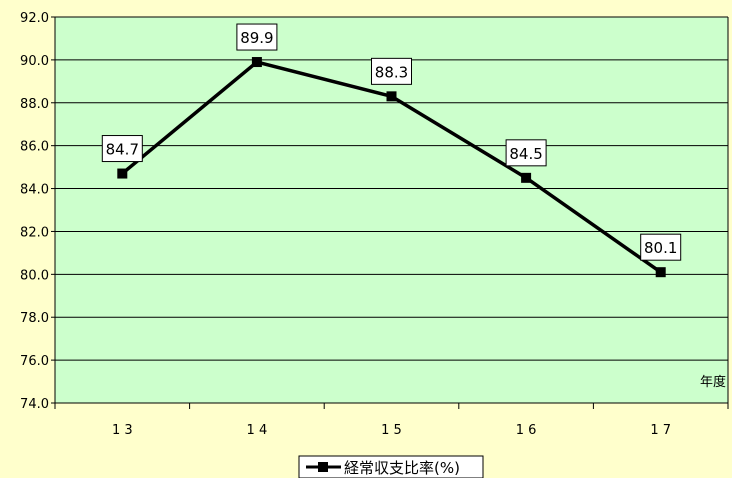 This screenshot has width=732, height=478. Describe the element at coordinates (34, 61) in the screenshot. I see `y-tick-label: 90.0` at that location.